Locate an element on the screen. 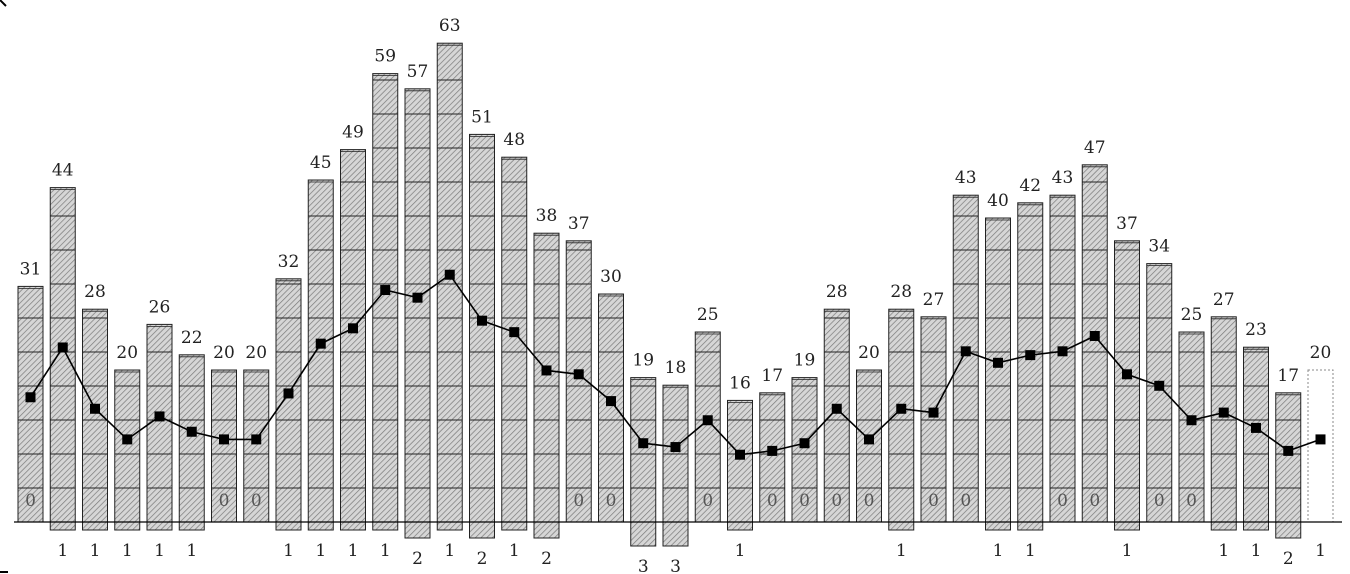 Image resolution: width=1350 pixels, height=574 pixels. bar-value-label: 43 is located at coordinates (1063, 178).